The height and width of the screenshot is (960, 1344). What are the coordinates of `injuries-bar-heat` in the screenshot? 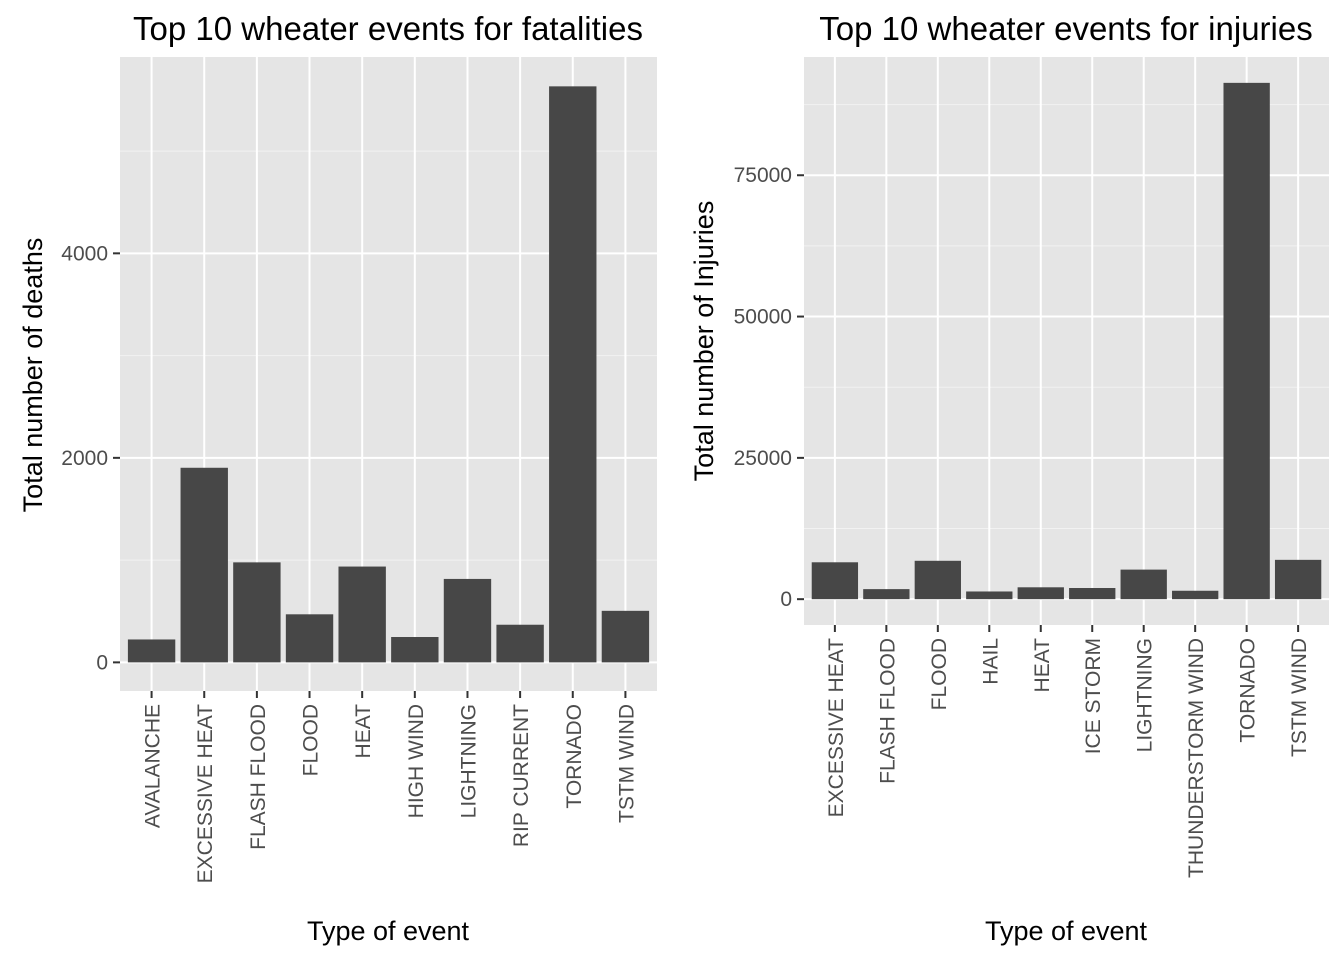 It's located at (1040, 593).